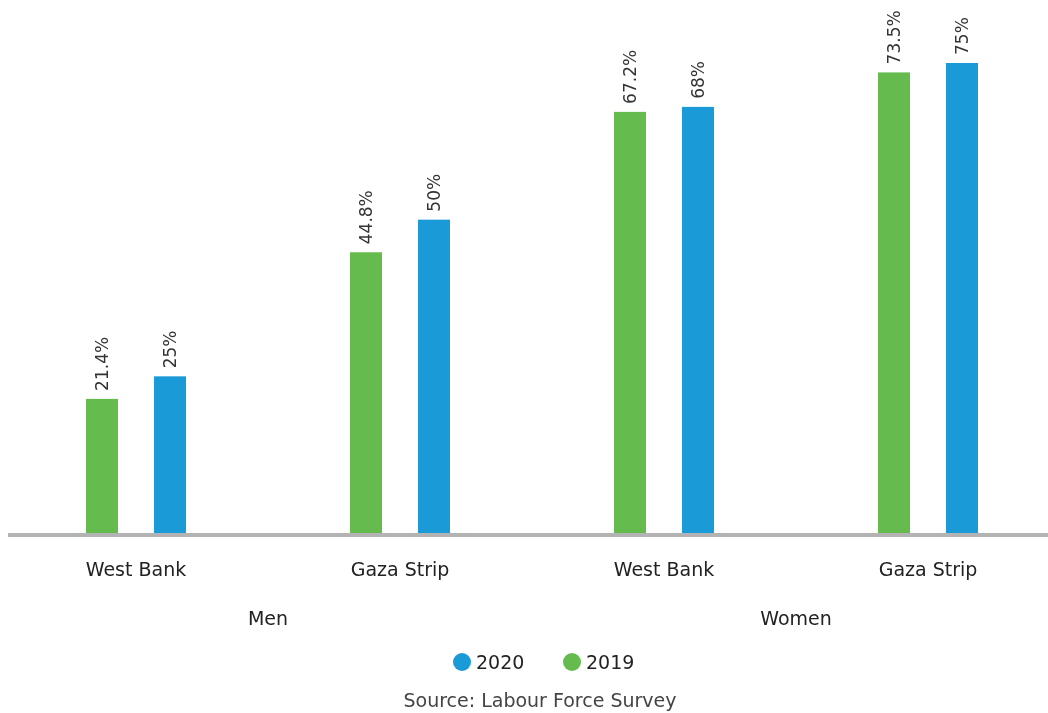  Describe the element at coordinates (630, 76) in the screenshot. I see `data-label: 67.2%` at that location.